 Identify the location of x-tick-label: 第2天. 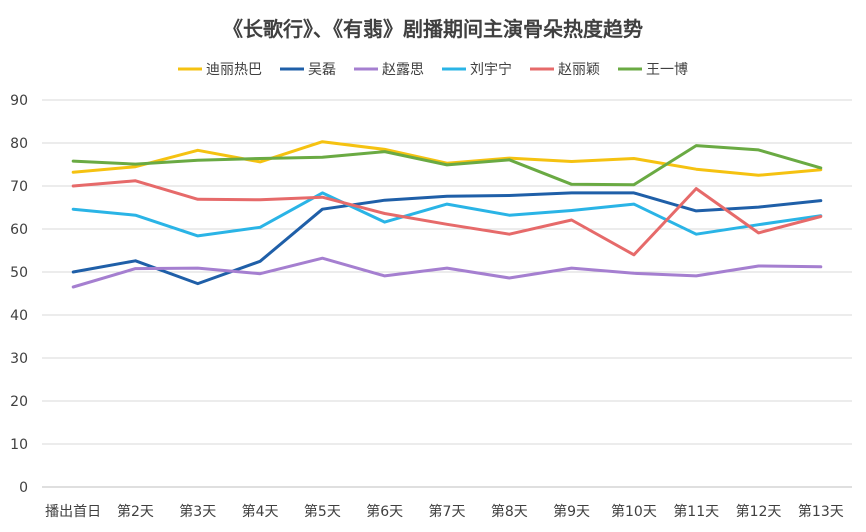
(135, 511).